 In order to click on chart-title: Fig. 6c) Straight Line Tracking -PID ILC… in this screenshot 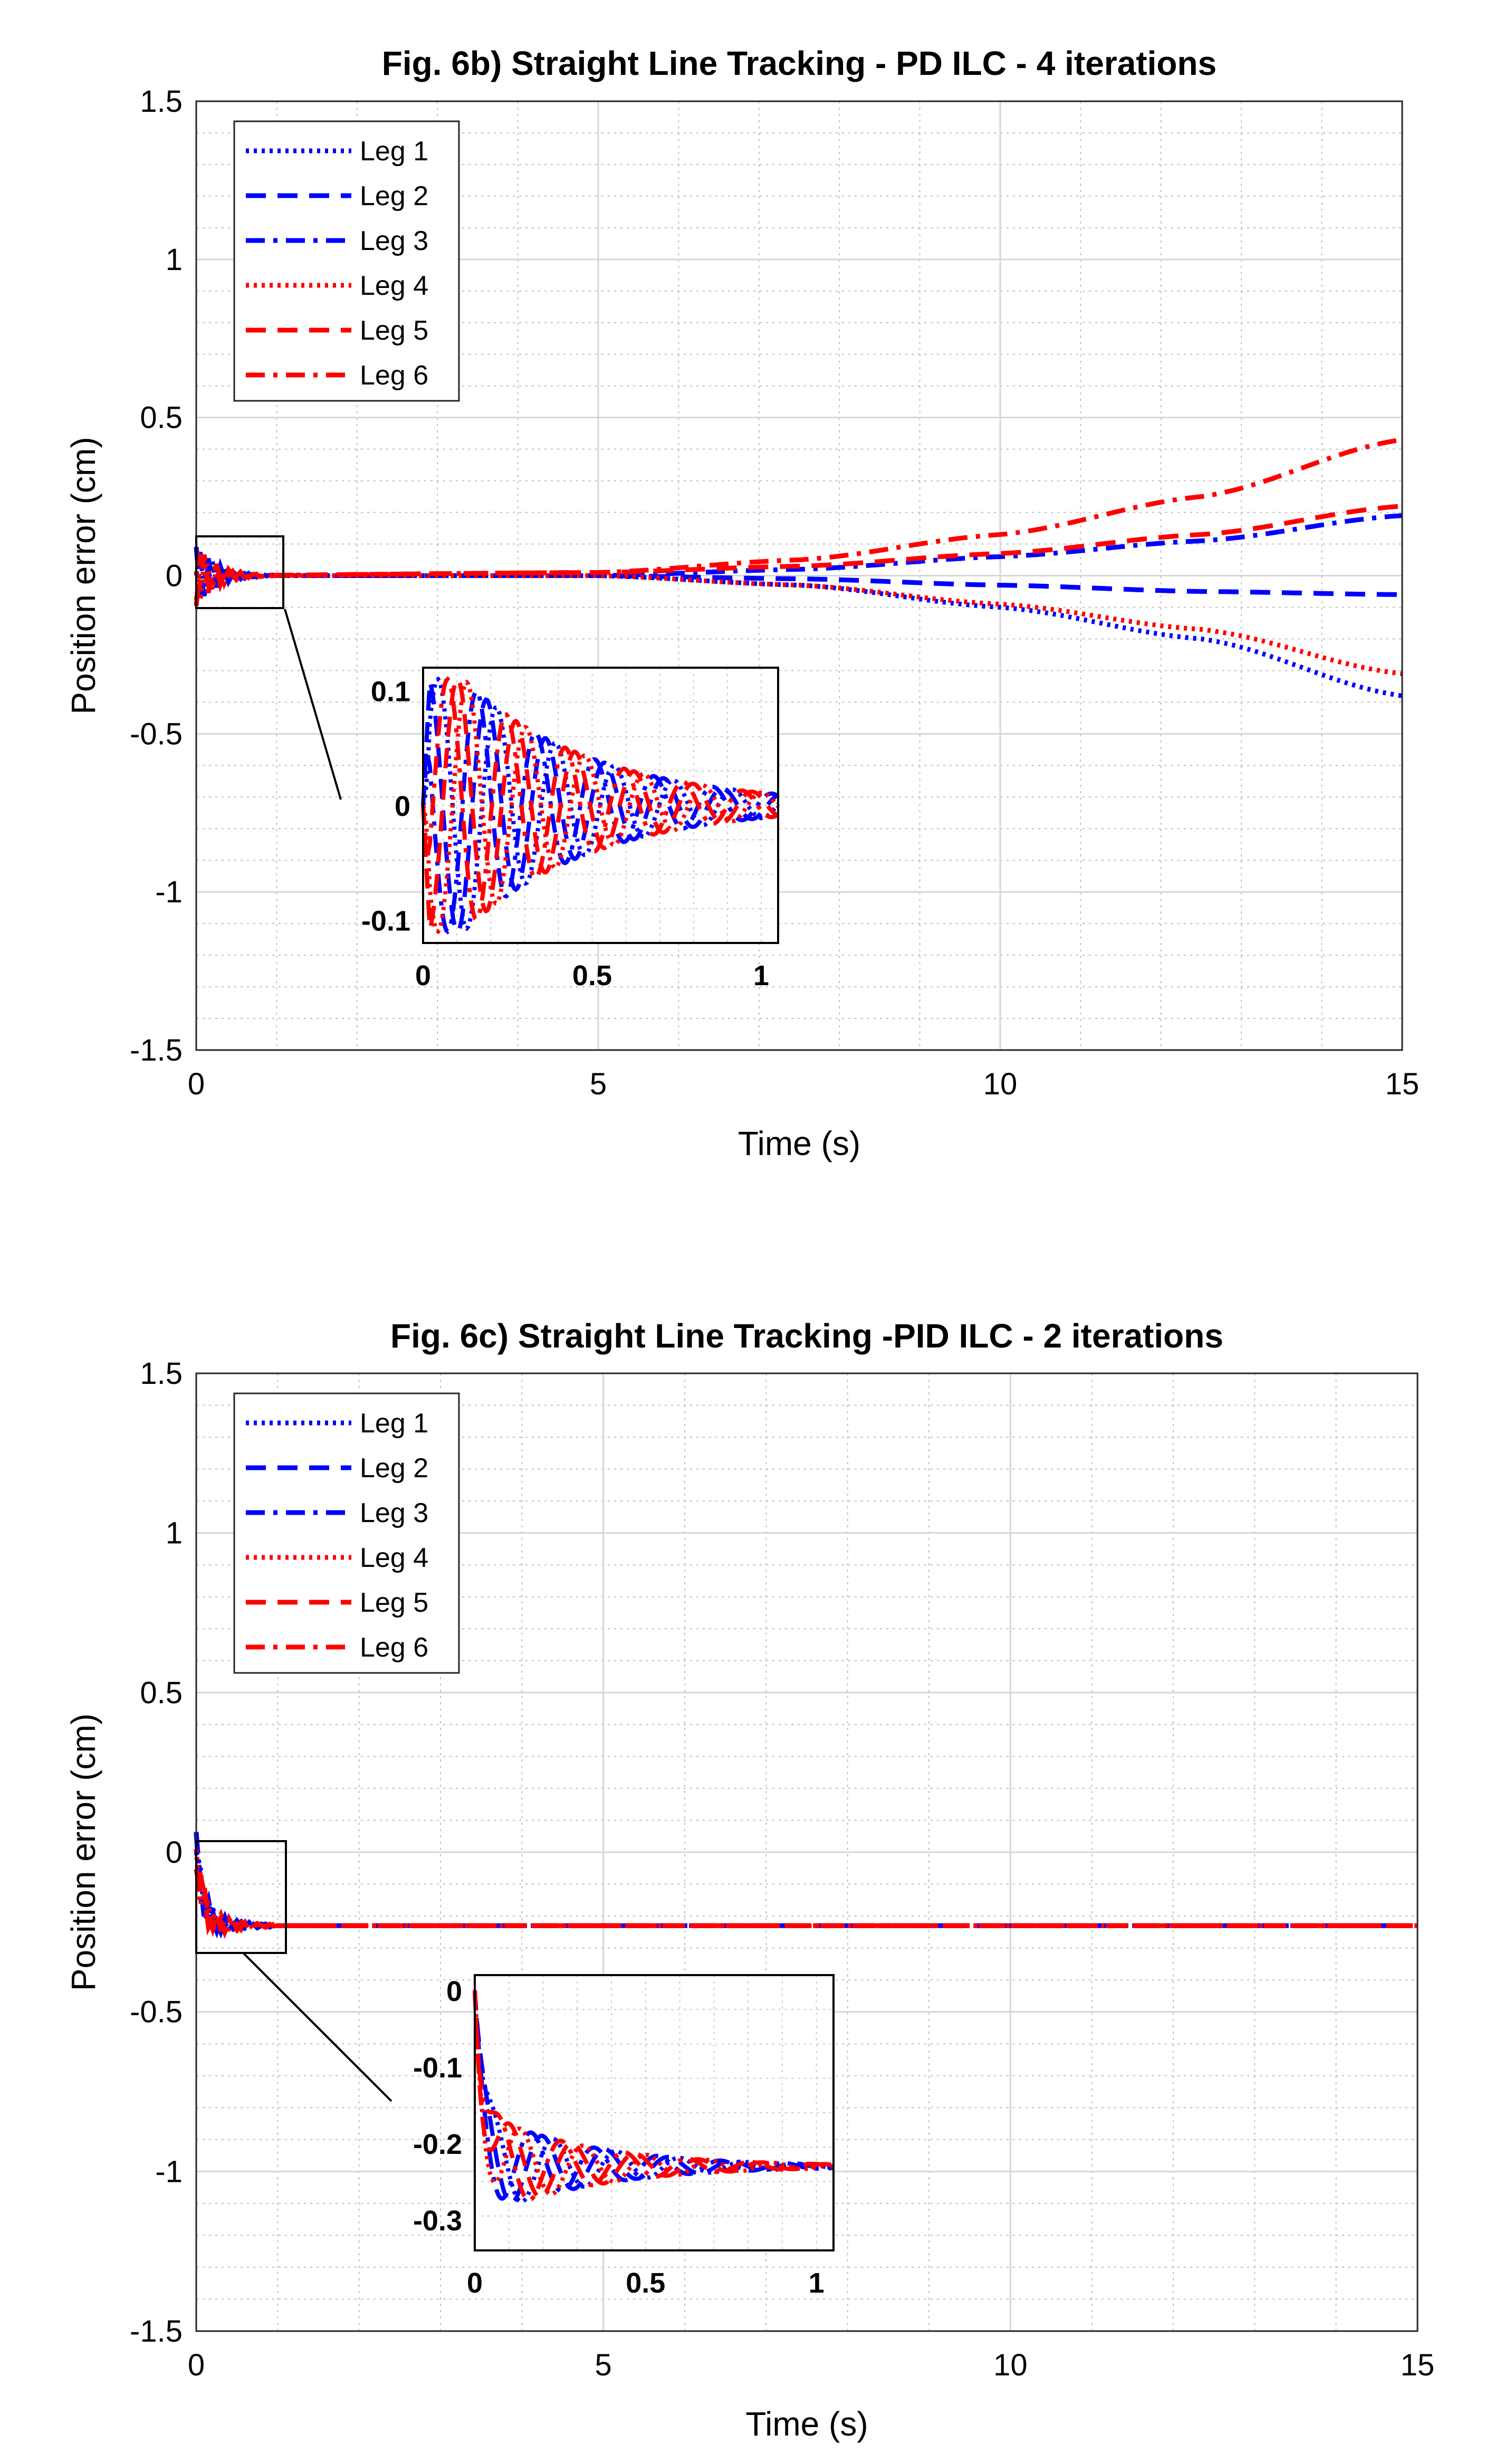, I will do `click(806, 1336)`.